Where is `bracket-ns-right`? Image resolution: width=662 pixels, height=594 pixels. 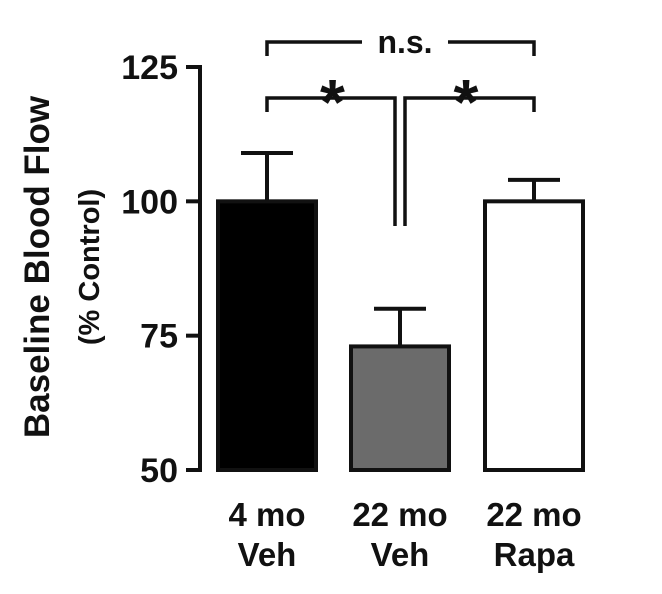 bracket-ns-right is located at coordinates (492, 48).